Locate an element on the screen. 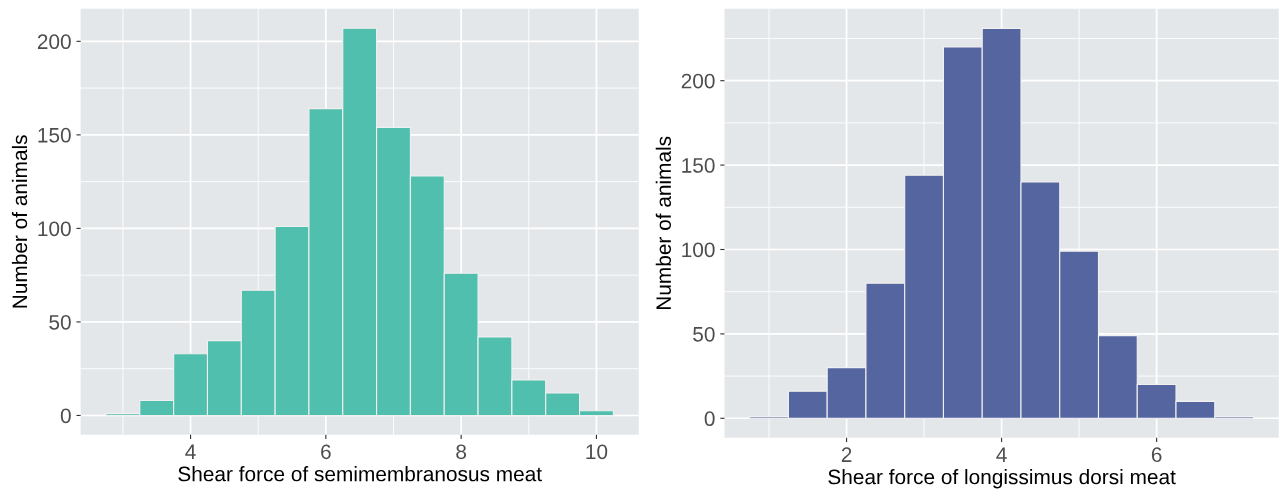 This screenshot has width=1280, height=493. x-axis-title: Shear force of semimembranosus meat is located at coordinates (360, 474).